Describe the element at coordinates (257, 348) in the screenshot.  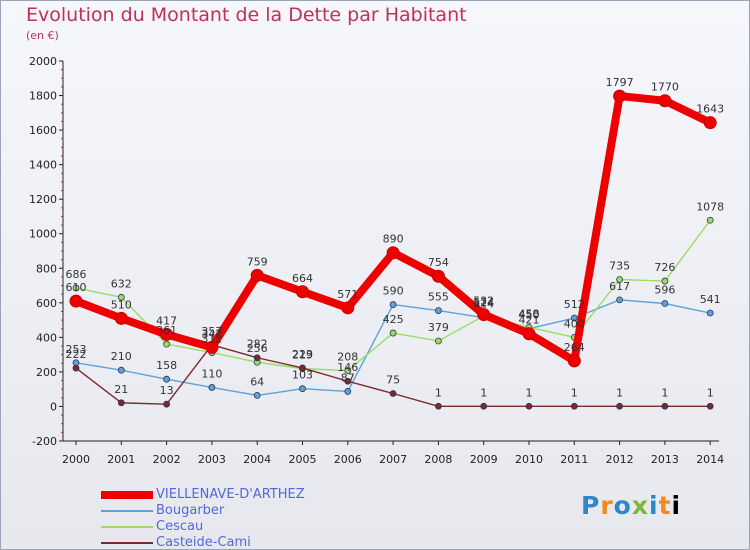
I see `data-label-2: 256` at that location.